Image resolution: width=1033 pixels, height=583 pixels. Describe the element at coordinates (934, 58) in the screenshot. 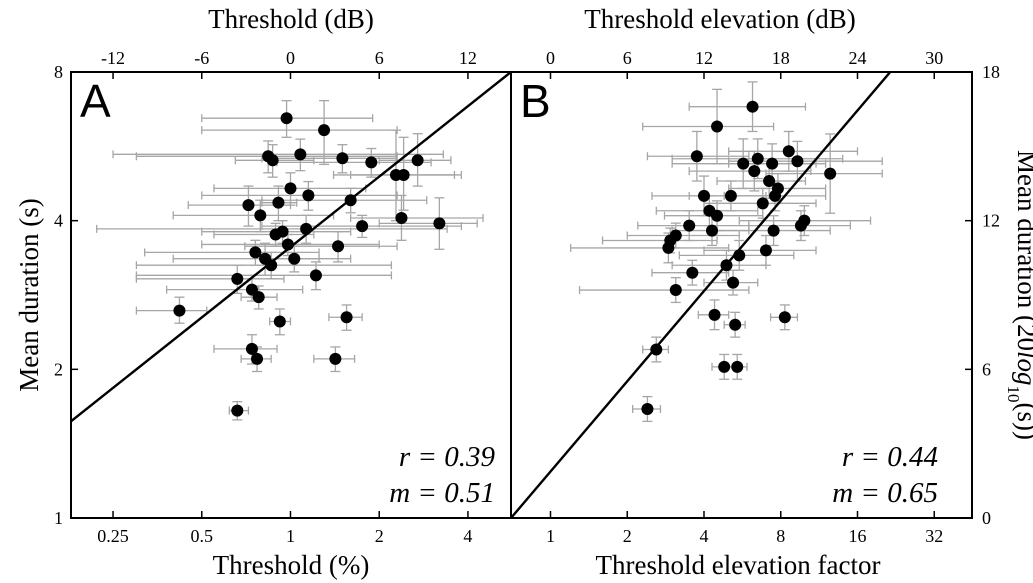

I see `panel-b-top-tick-label-6: 30` at that location.